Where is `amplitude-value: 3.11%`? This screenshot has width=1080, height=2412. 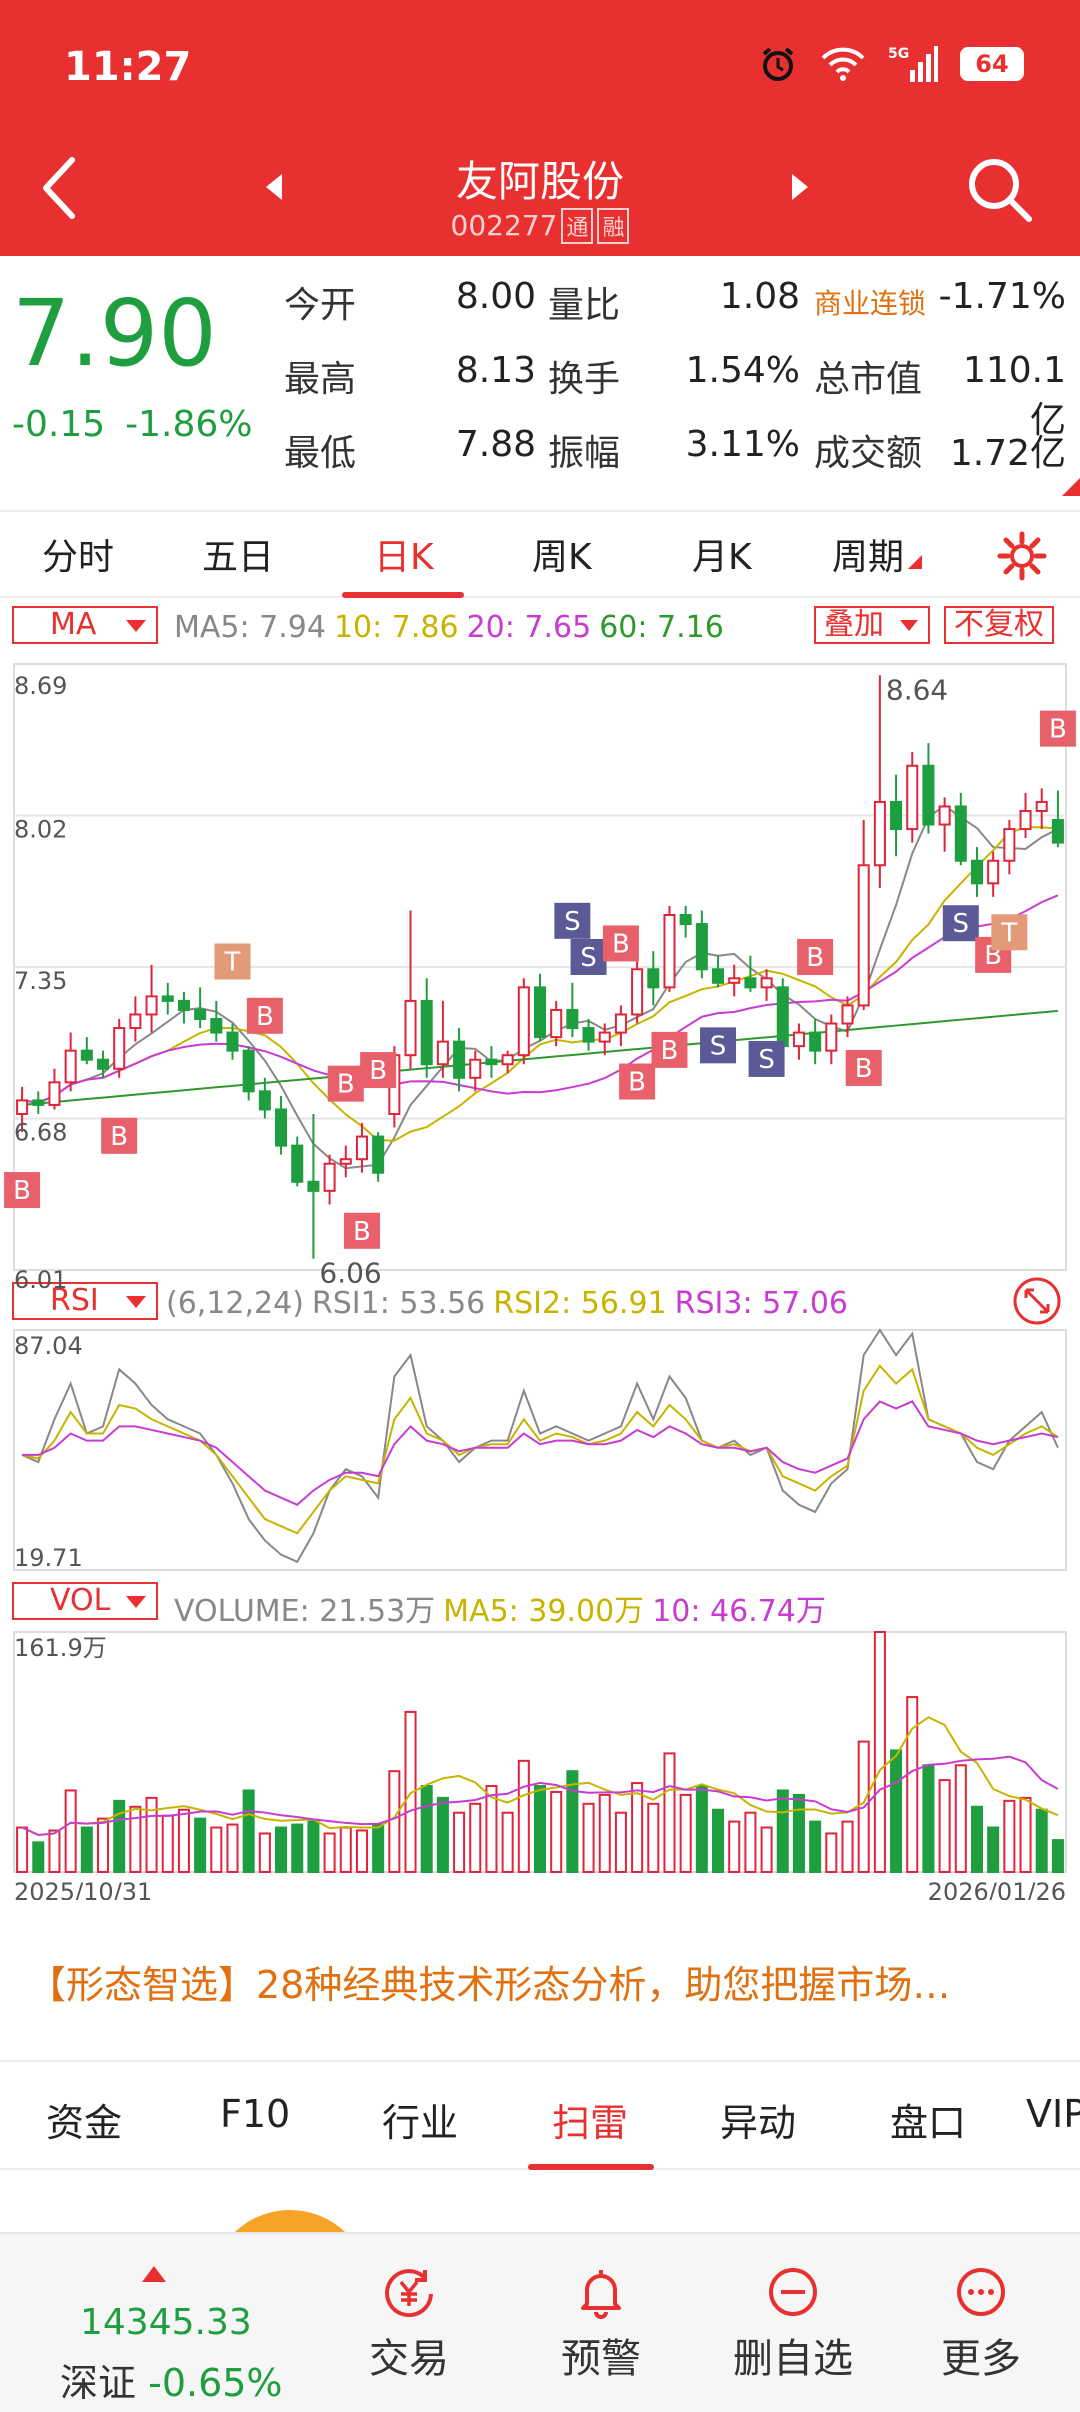
amplitude-value: 3.11% is located at coordinates (742, 444).